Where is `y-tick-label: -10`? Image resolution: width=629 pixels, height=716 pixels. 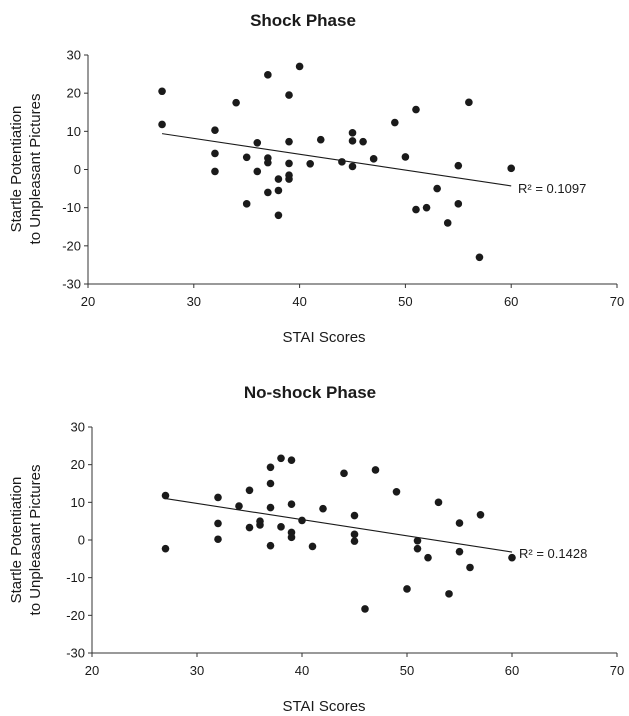
y-tick-label: -10 is located at coordinates (71, 207).